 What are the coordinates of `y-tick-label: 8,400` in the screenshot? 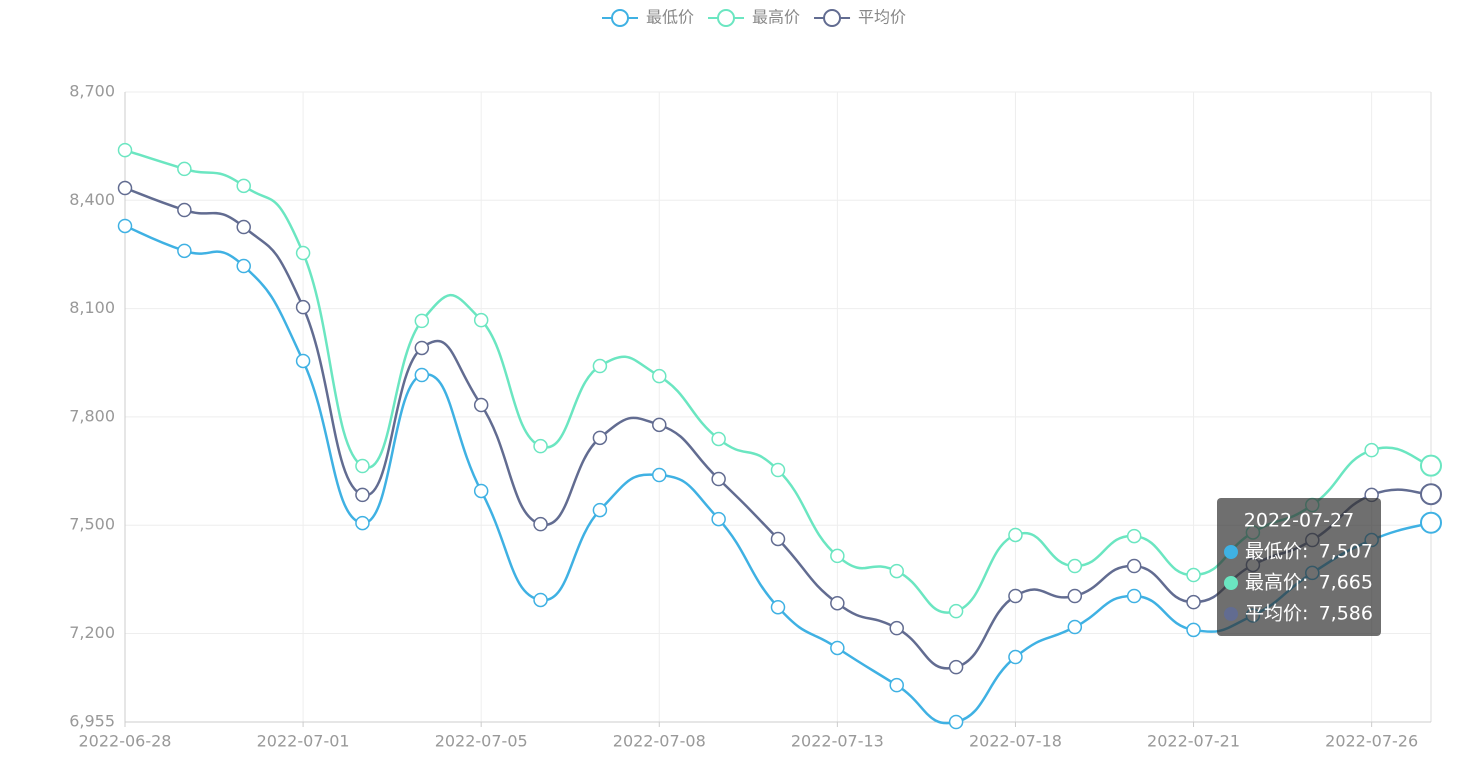 It's located at (92, 199).